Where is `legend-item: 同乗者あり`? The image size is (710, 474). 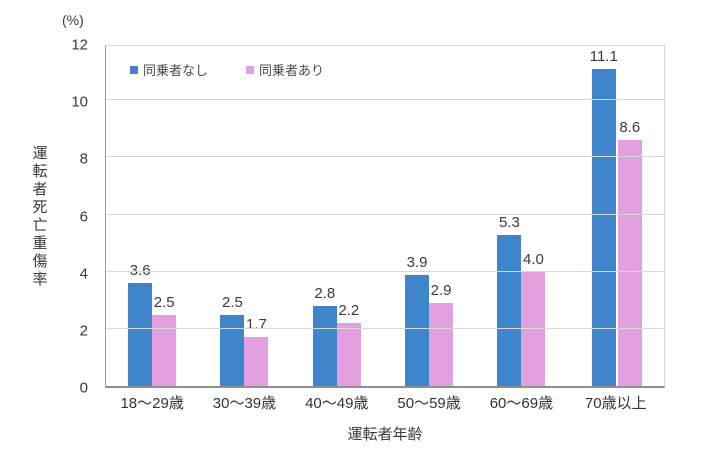 legend-item: 同乗者あり is located at coordinates (285, 69).